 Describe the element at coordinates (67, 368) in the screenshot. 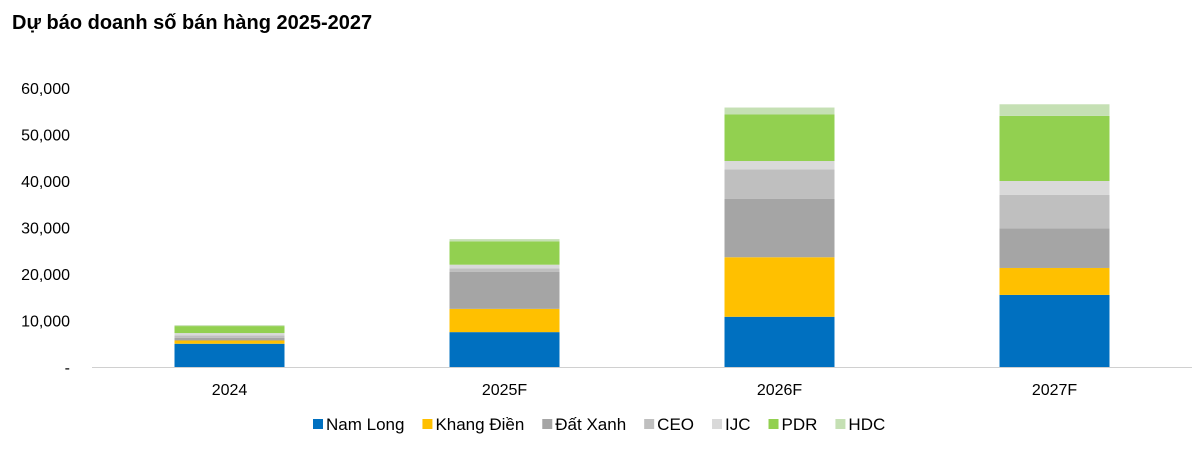

I see `y-tick-label: -` at that location.